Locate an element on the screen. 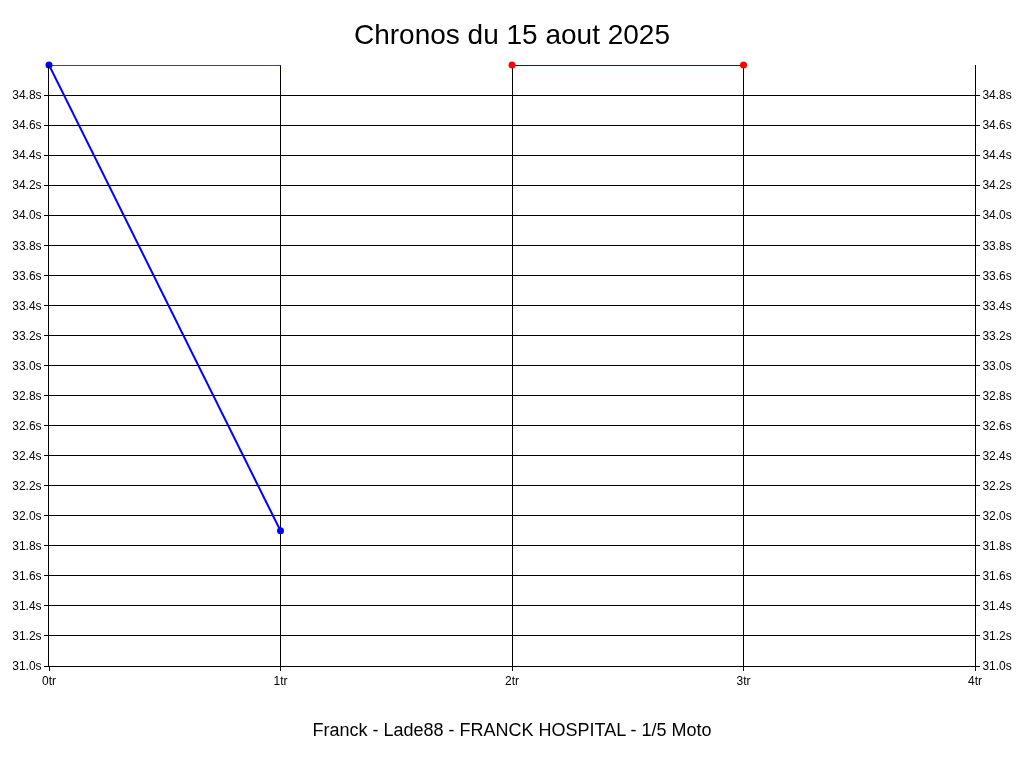  y2-tick-label: 31.6s is located at coordinates (997, 576).